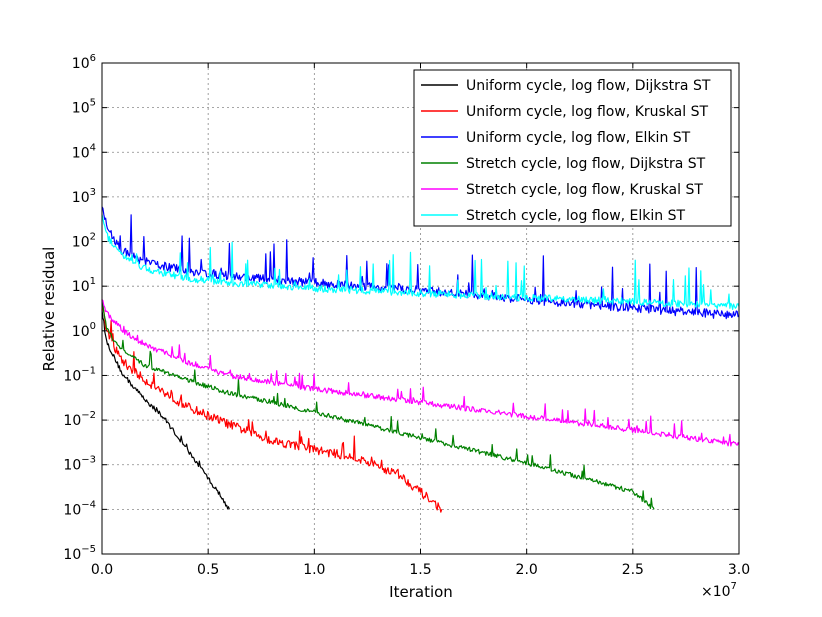 The width and height of the screenshot is (822, 617). What do you see at coordinates (79, 553) in the screenshot?
I see `y-tick-label: 10⁻⁵` at bounding box center [79, 553].